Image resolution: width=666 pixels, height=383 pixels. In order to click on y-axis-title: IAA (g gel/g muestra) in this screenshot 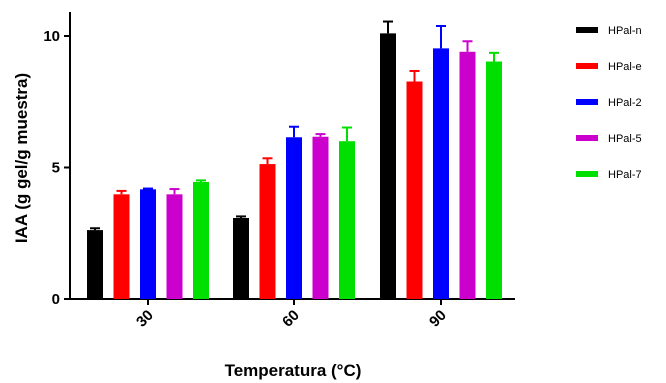, I will do `click(21, 158)`.